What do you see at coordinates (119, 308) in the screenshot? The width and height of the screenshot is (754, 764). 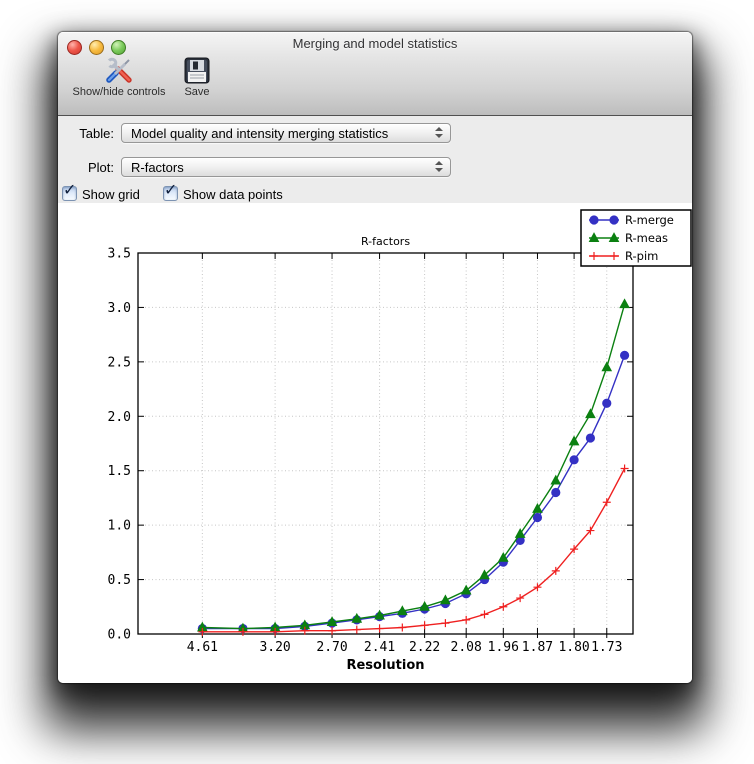 I see `svg-text: 3.0` at bounding box center [119, 308].